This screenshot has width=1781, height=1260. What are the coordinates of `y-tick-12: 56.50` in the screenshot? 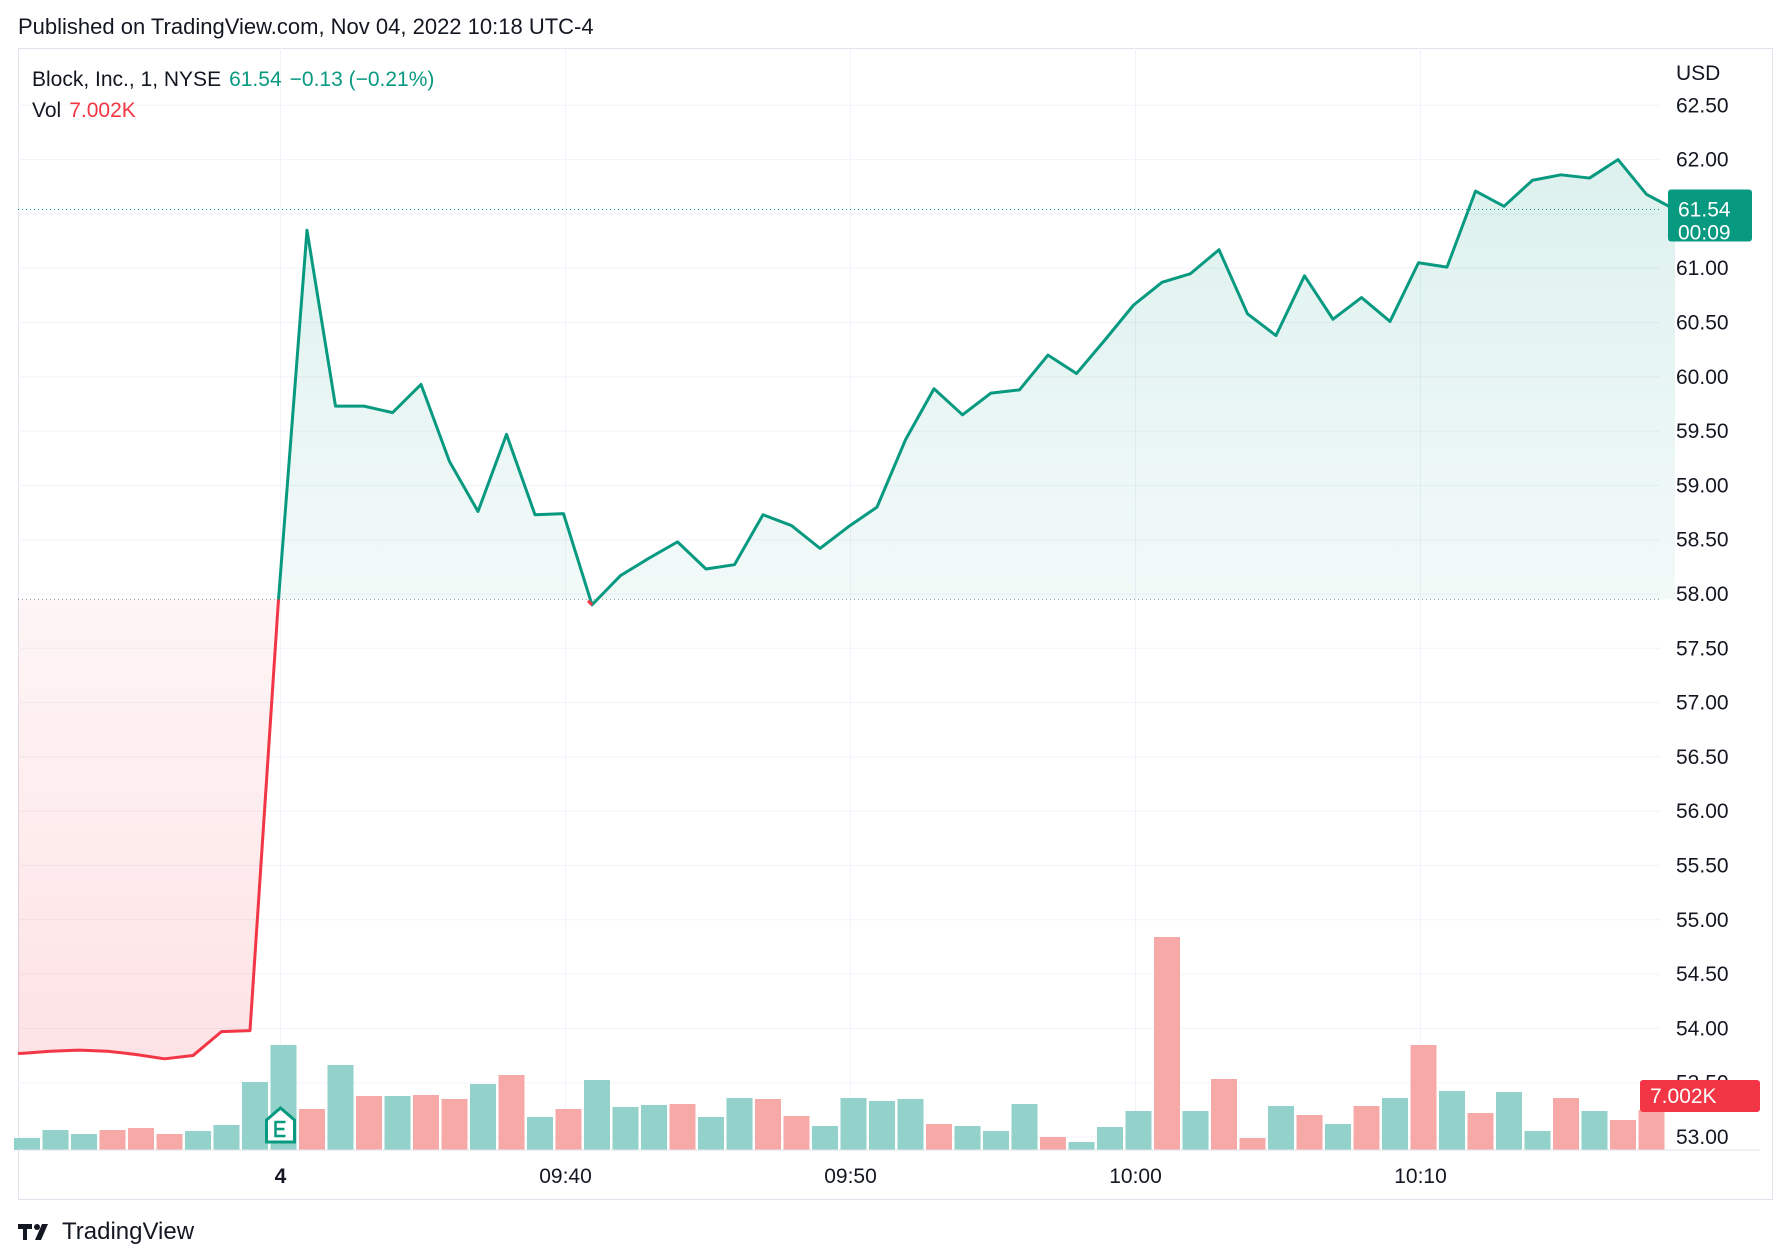 It's located at (1702, 757).